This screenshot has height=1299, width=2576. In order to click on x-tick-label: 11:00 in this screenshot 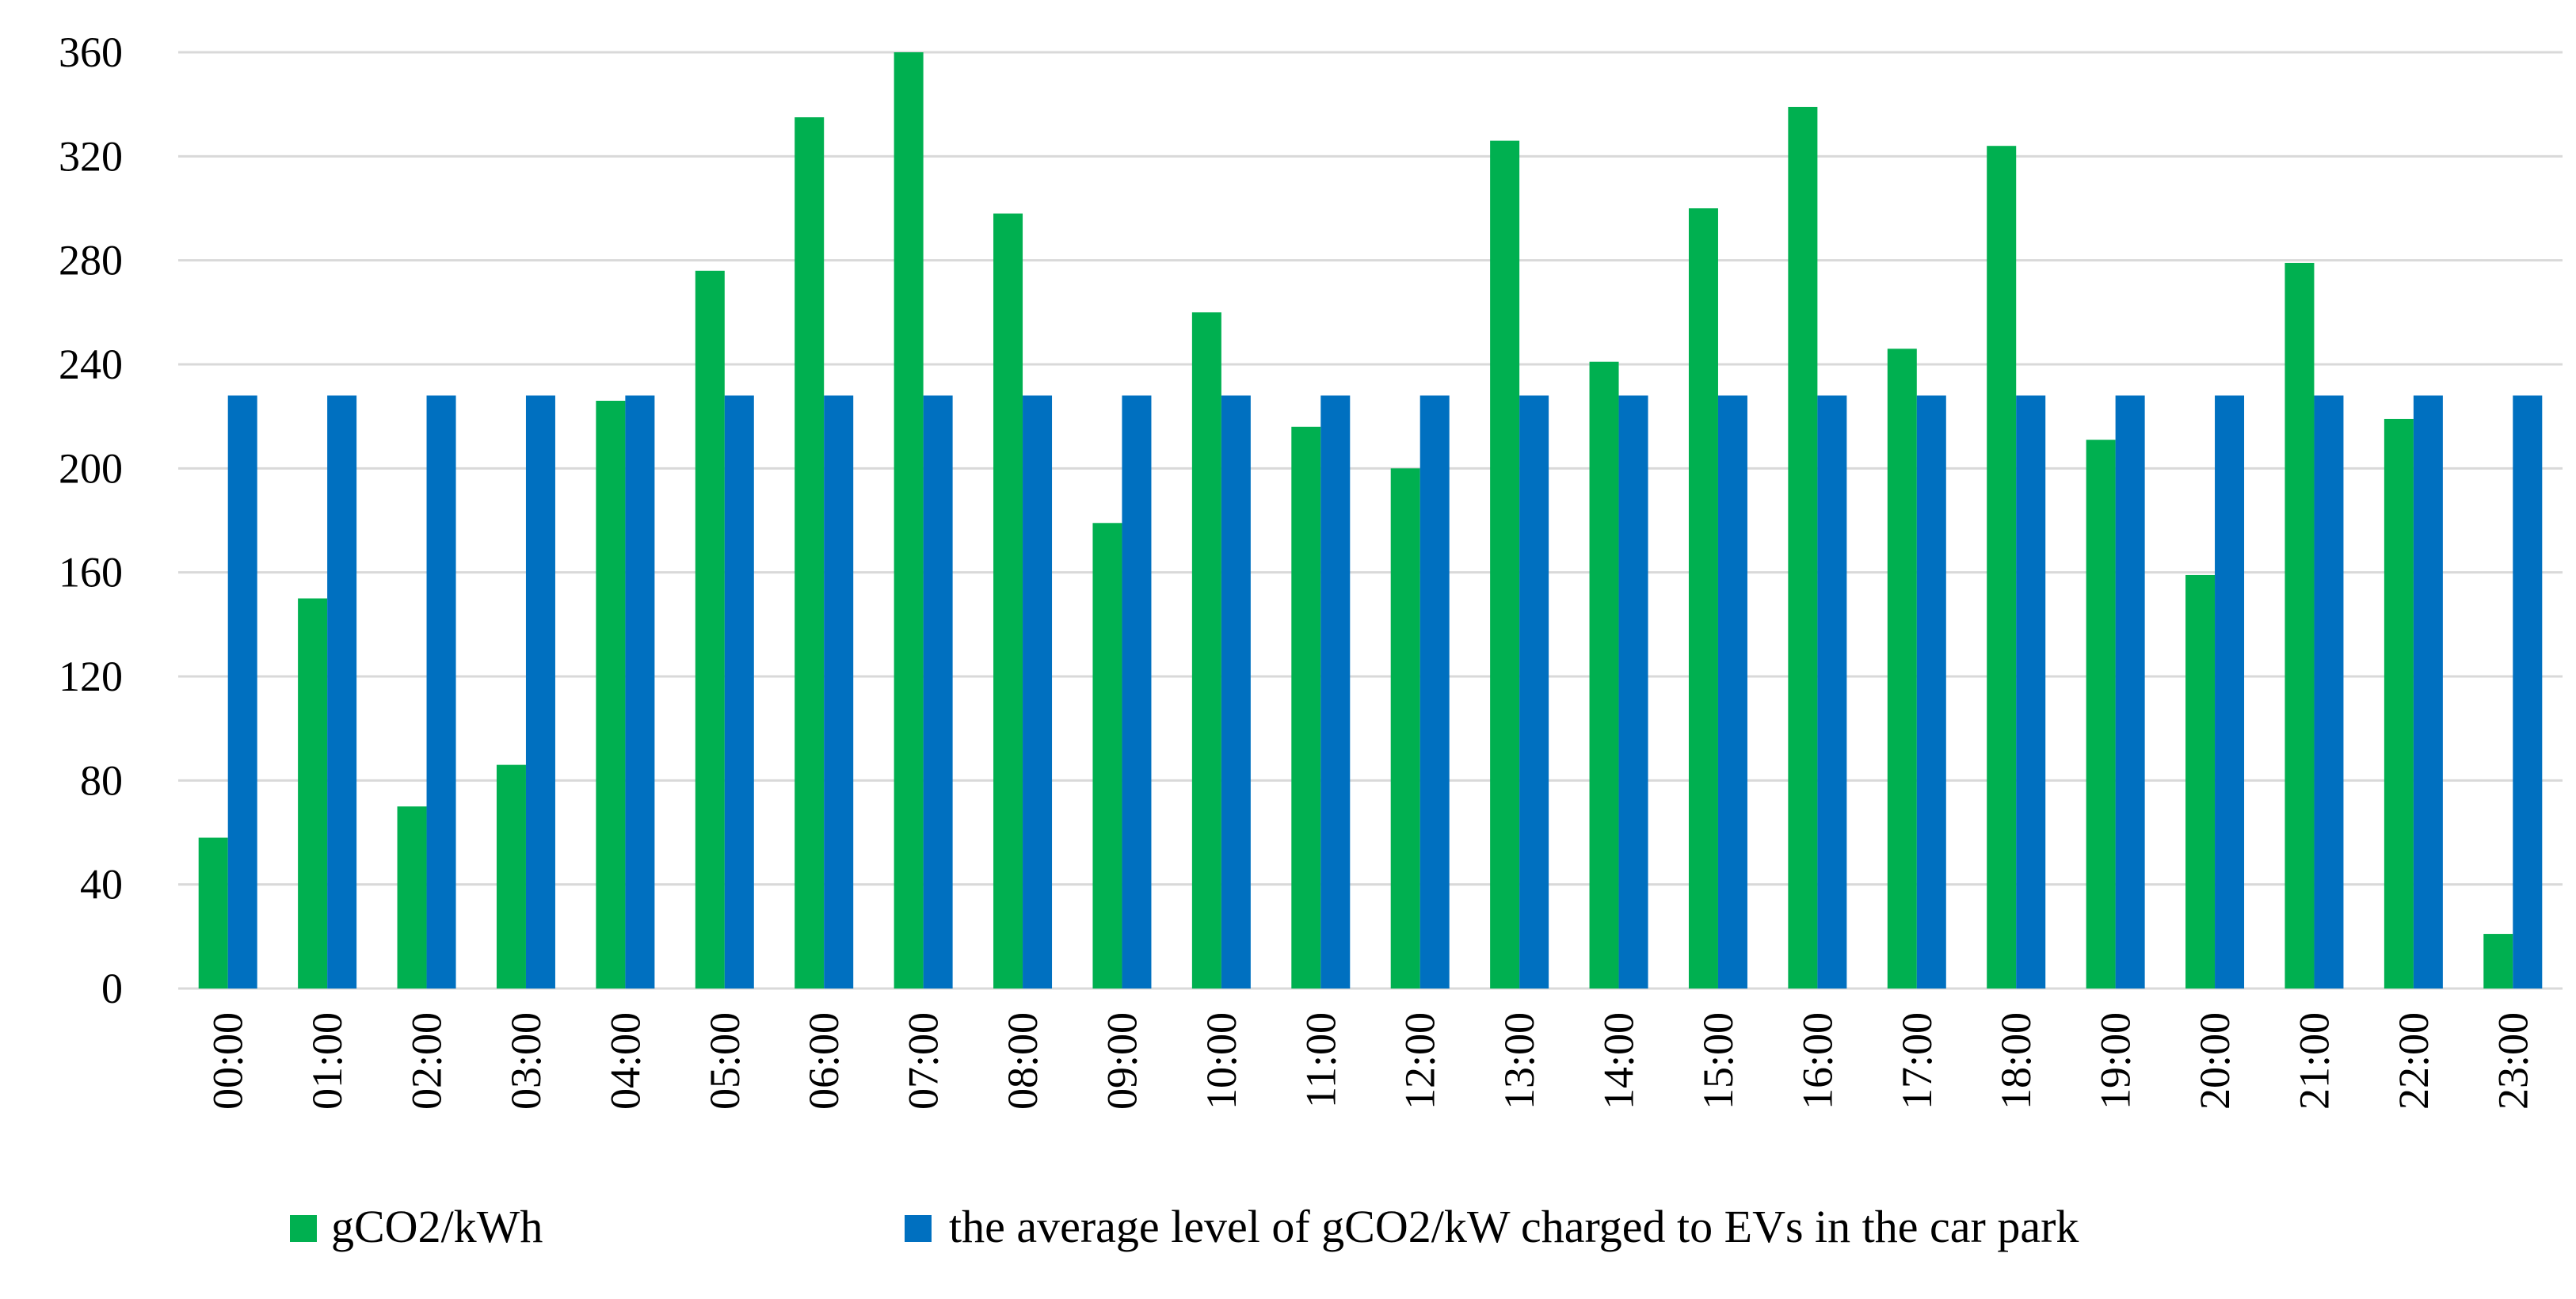, I will do `click(1321, 1060)`.